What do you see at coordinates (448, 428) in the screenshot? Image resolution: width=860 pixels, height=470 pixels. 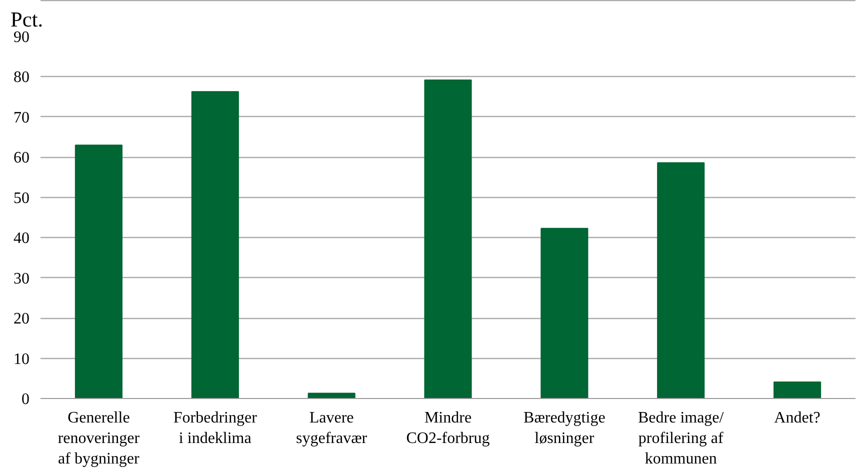 I see `x-tick-label: Mindre CO2-forbrug` at bounding box center [448, 428].